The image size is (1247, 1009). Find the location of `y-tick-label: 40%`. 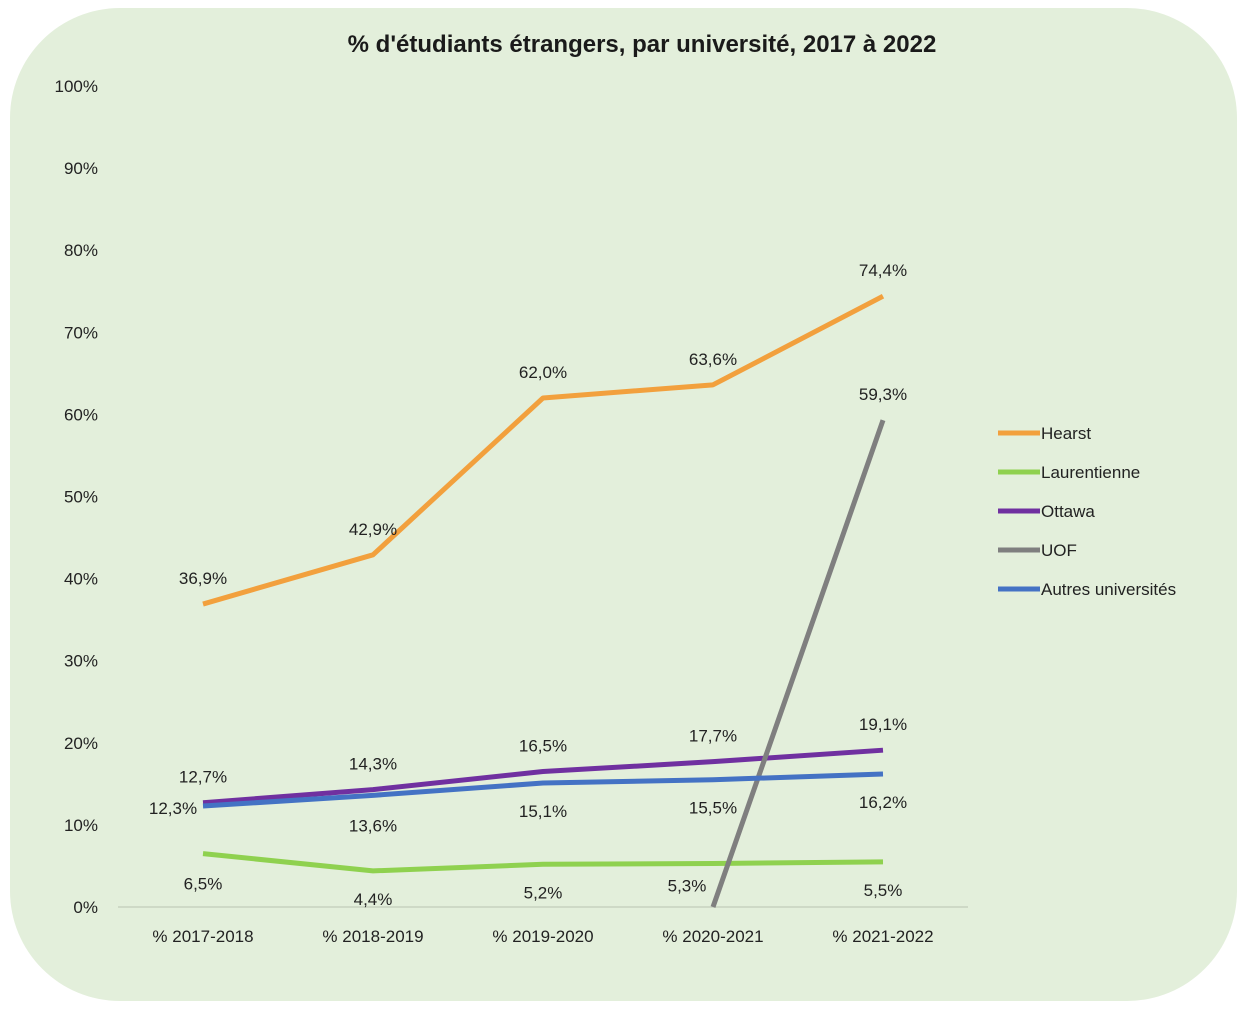

y-tick-label: 40% is located at coordinates (81, 579).